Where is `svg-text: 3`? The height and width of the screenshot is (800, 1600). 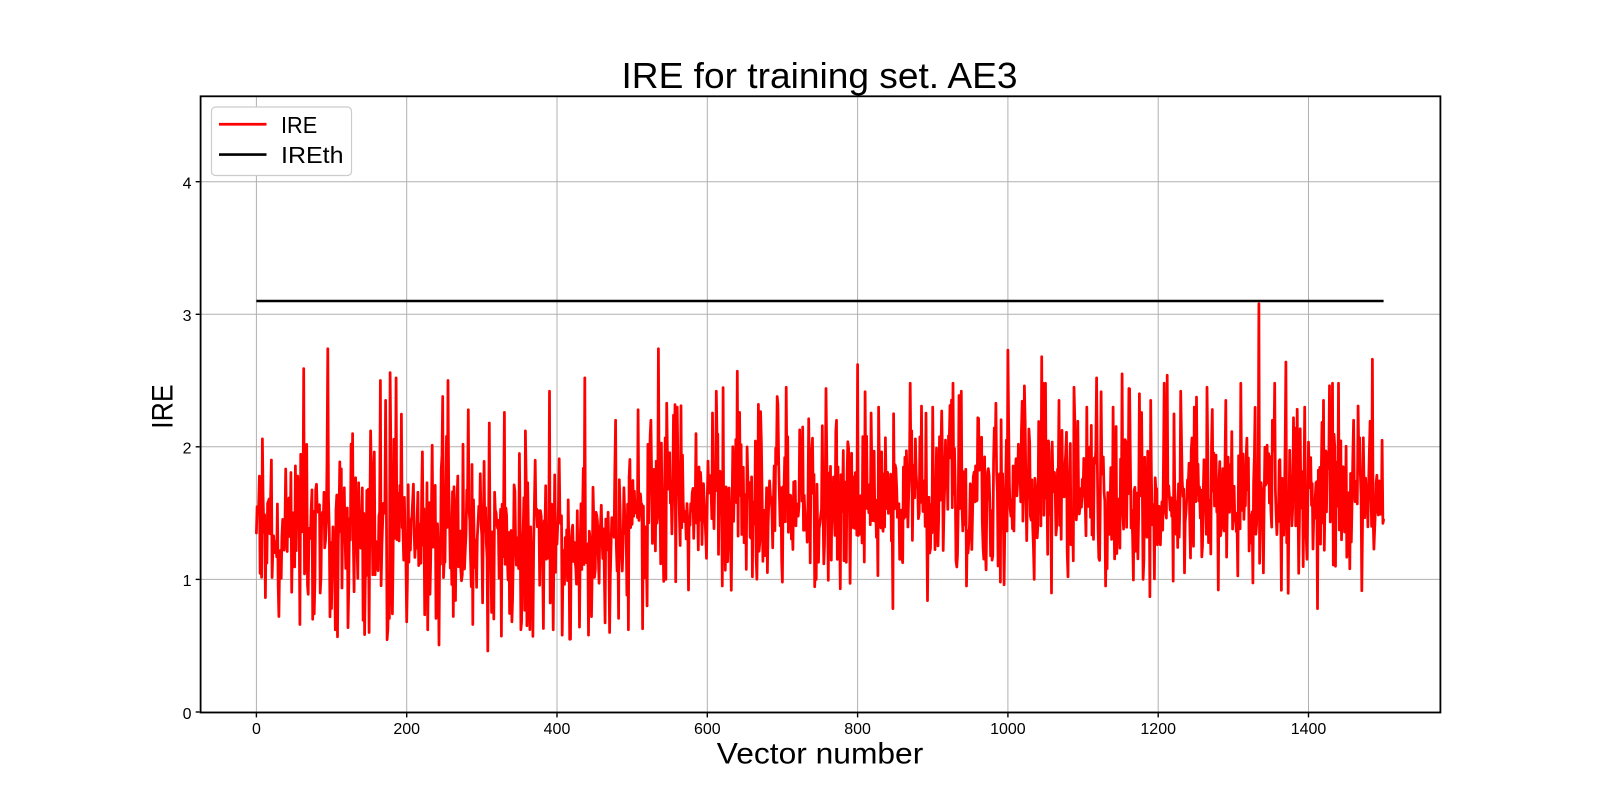 svg-text: 3 is located at coordinates (187, 316).